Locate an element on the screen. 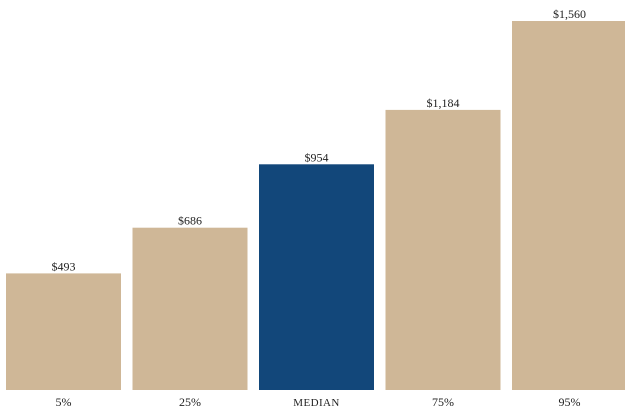 Image resolution: width=625 pixels, height=411 pixels. category-label-median: MEDIAN is located at coordinates (316, 403).